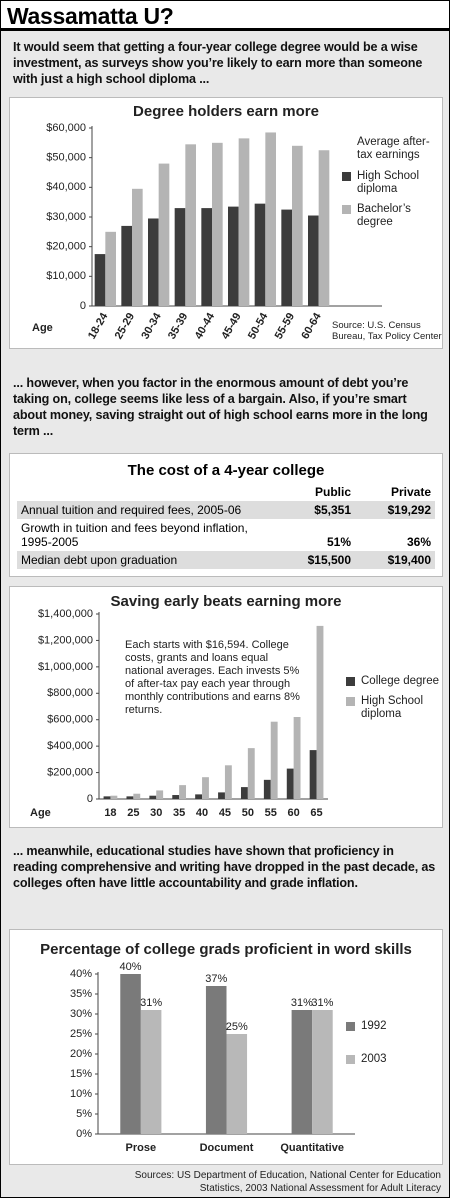 This screenshot has width=450, height=1198. Describe the element at coordinates (178, 326) in the screenshot. I see `x-tick-label: 35-39` at that location.